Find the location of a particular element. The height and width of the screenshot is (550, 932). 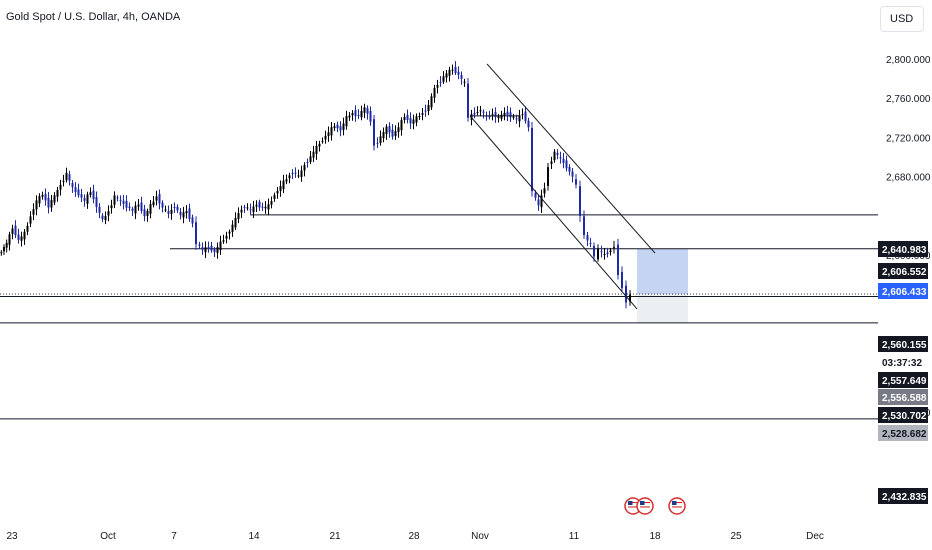

currency-button: USD is located at coordinates (902, 19).